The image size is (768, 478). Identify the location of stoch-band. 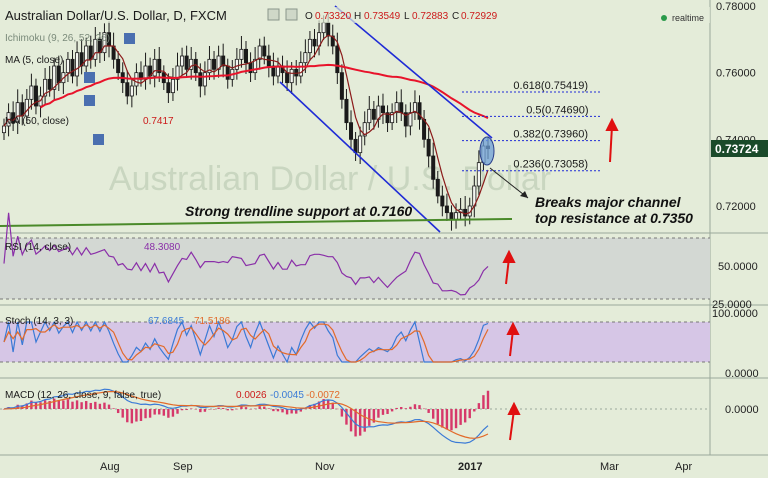
(355, 342).